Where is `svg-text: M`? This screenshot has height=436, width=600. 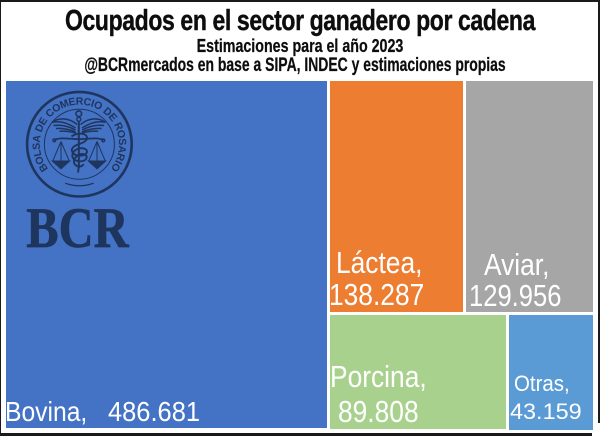 svg-text: M is located at coordinates (64, 104).